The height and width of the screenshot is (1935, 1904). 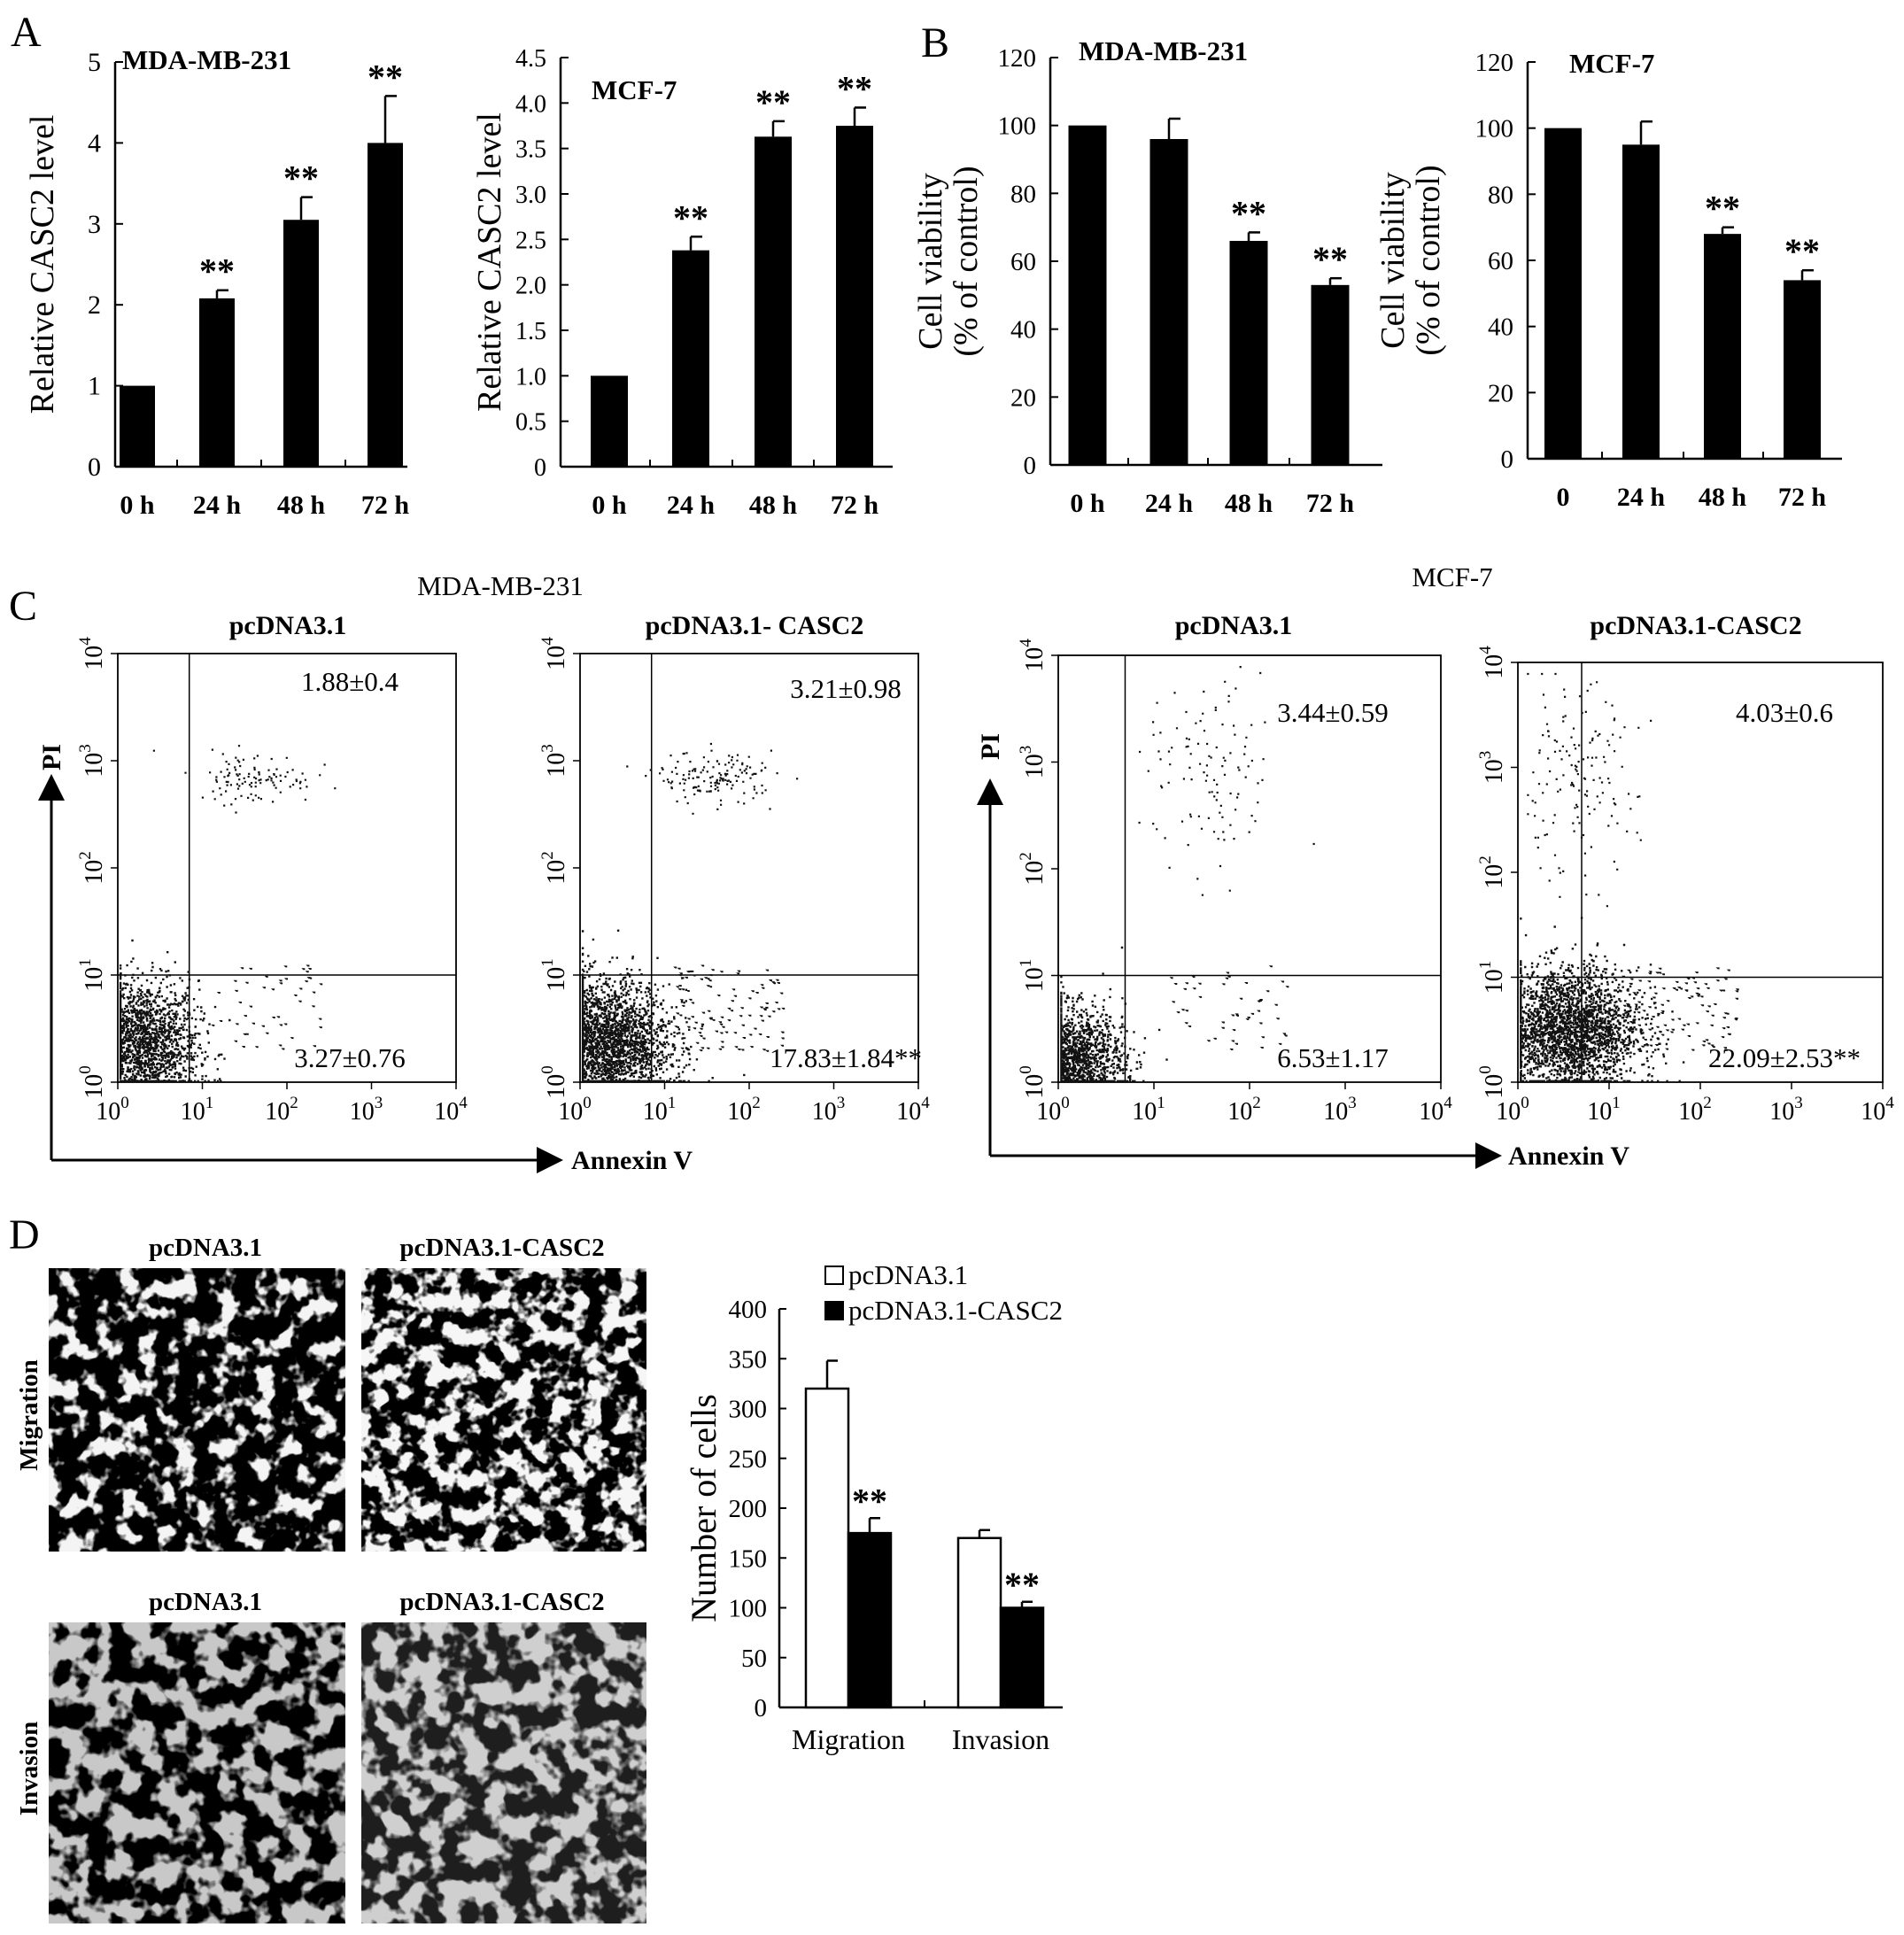 What do you see at coordinates (530, 59) in the screenshot?
I see `y-tick-label: 4.5` at bounding box center [530, 59].